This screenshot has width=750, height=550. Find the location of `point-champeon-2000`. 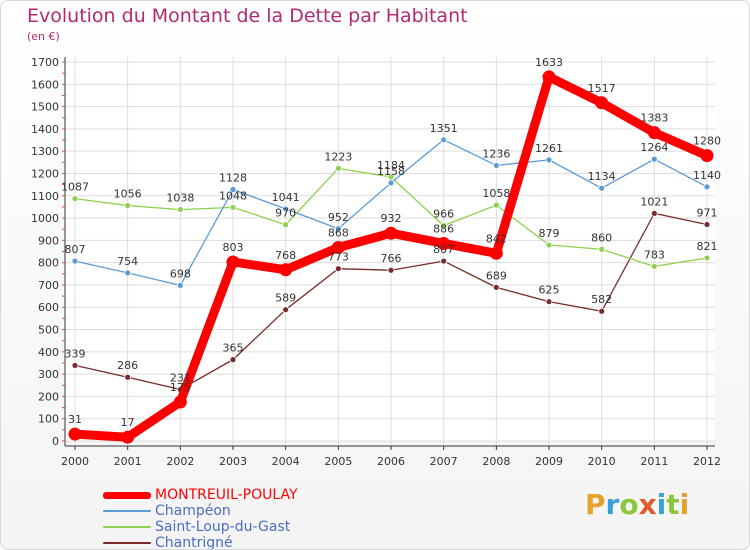

point-champeon-2000 is located at coordinates (75, 261).